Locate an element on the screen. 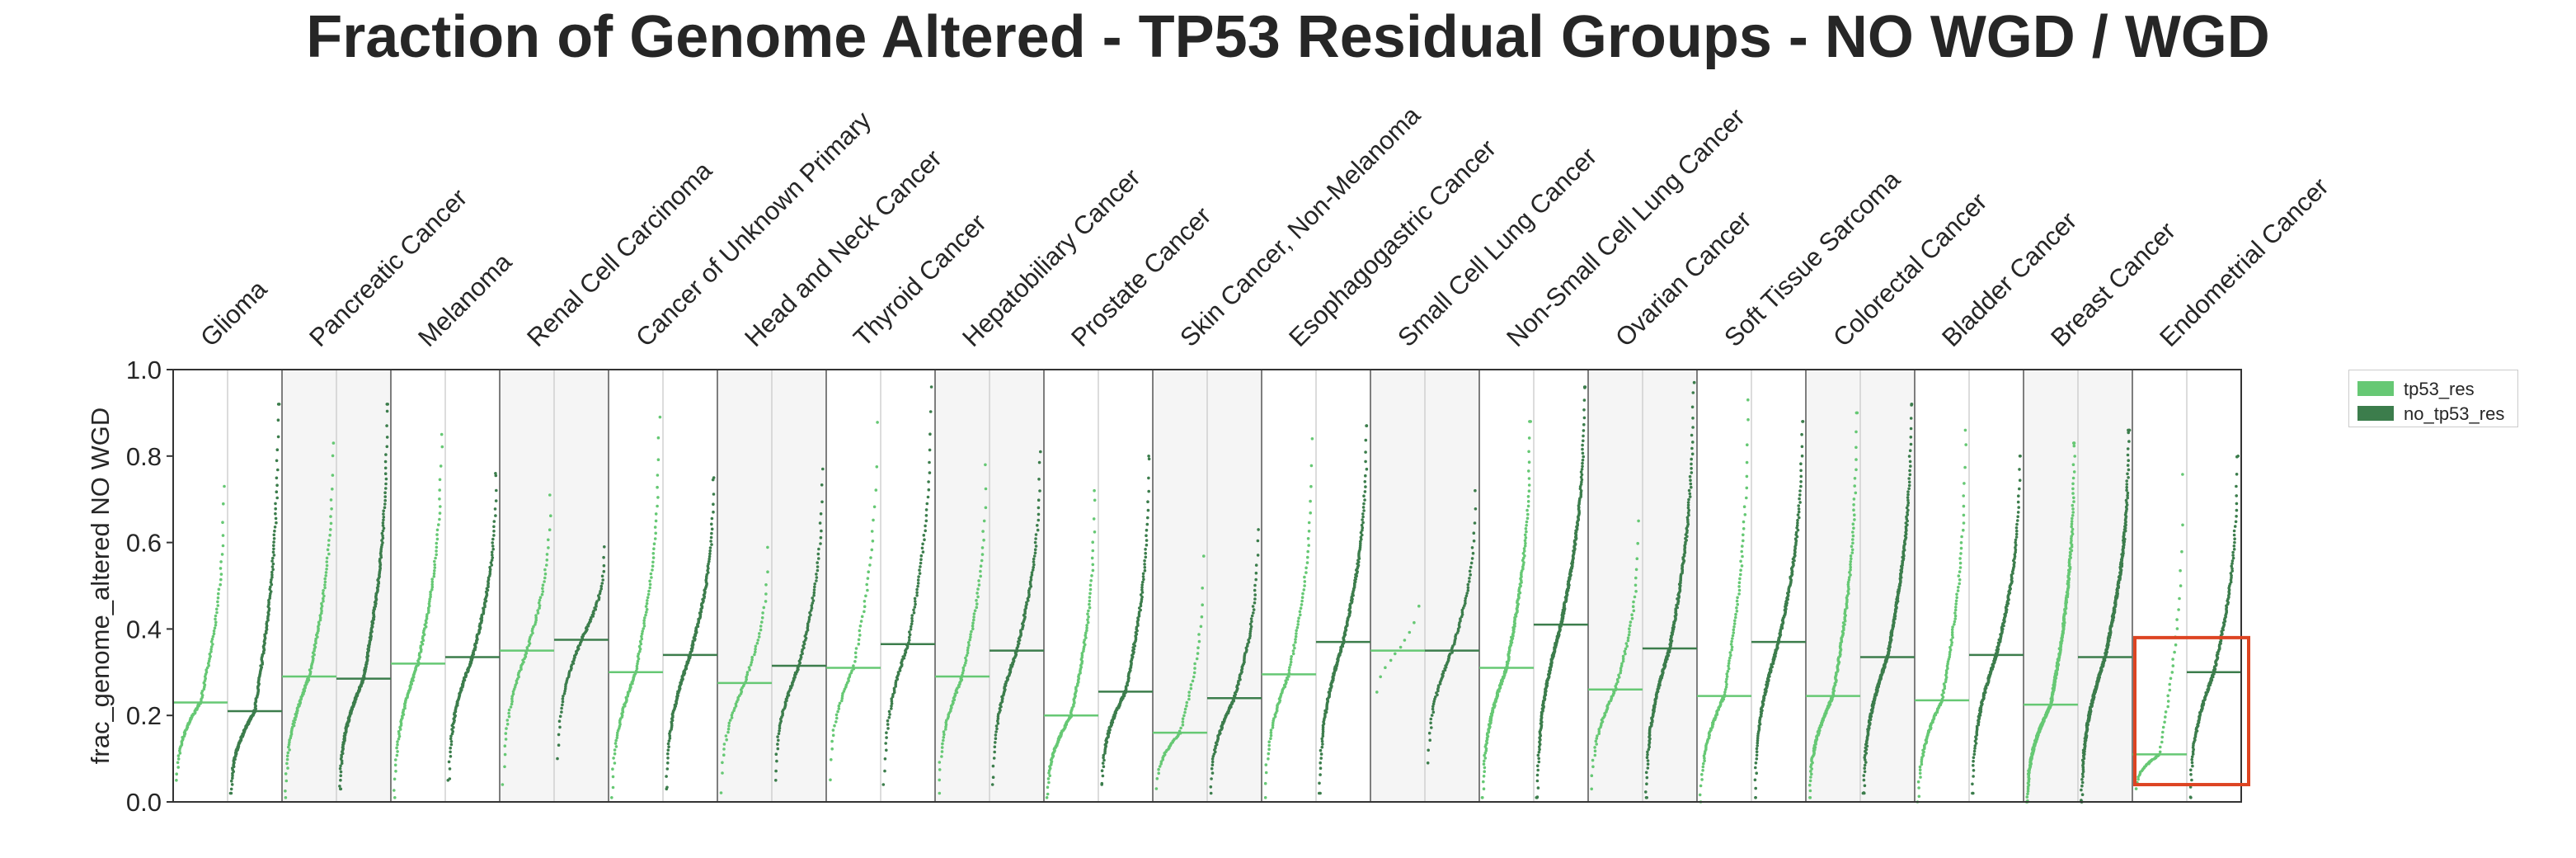 This screenshot has height=858, width=2576. point-ovarian-cancer-tp53-res is located at coordinates (1626, 643).